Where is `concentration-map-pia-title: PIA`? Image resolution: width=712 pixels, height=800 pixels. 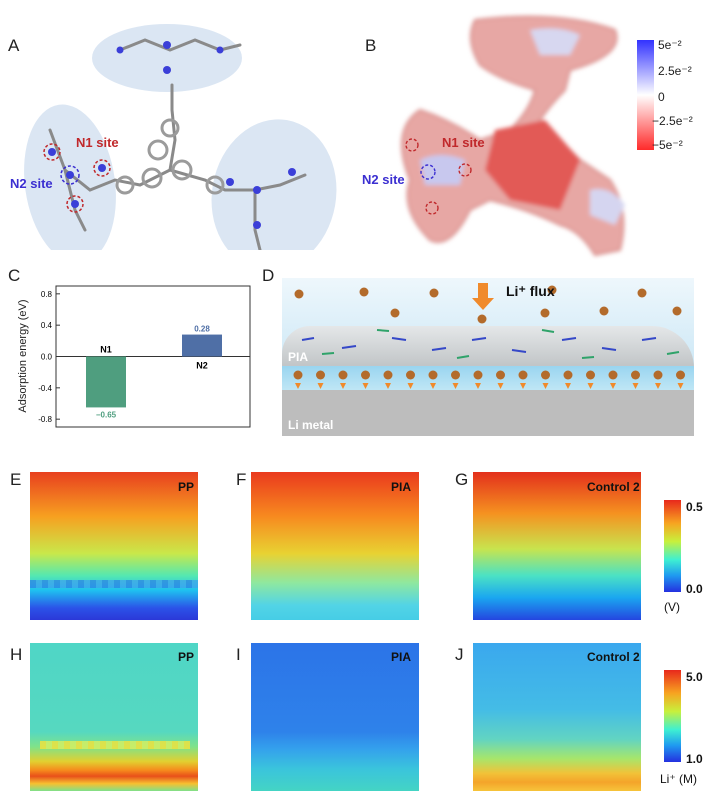
concentration-map-pia-title: PIA is located at coordinates (401, 657).